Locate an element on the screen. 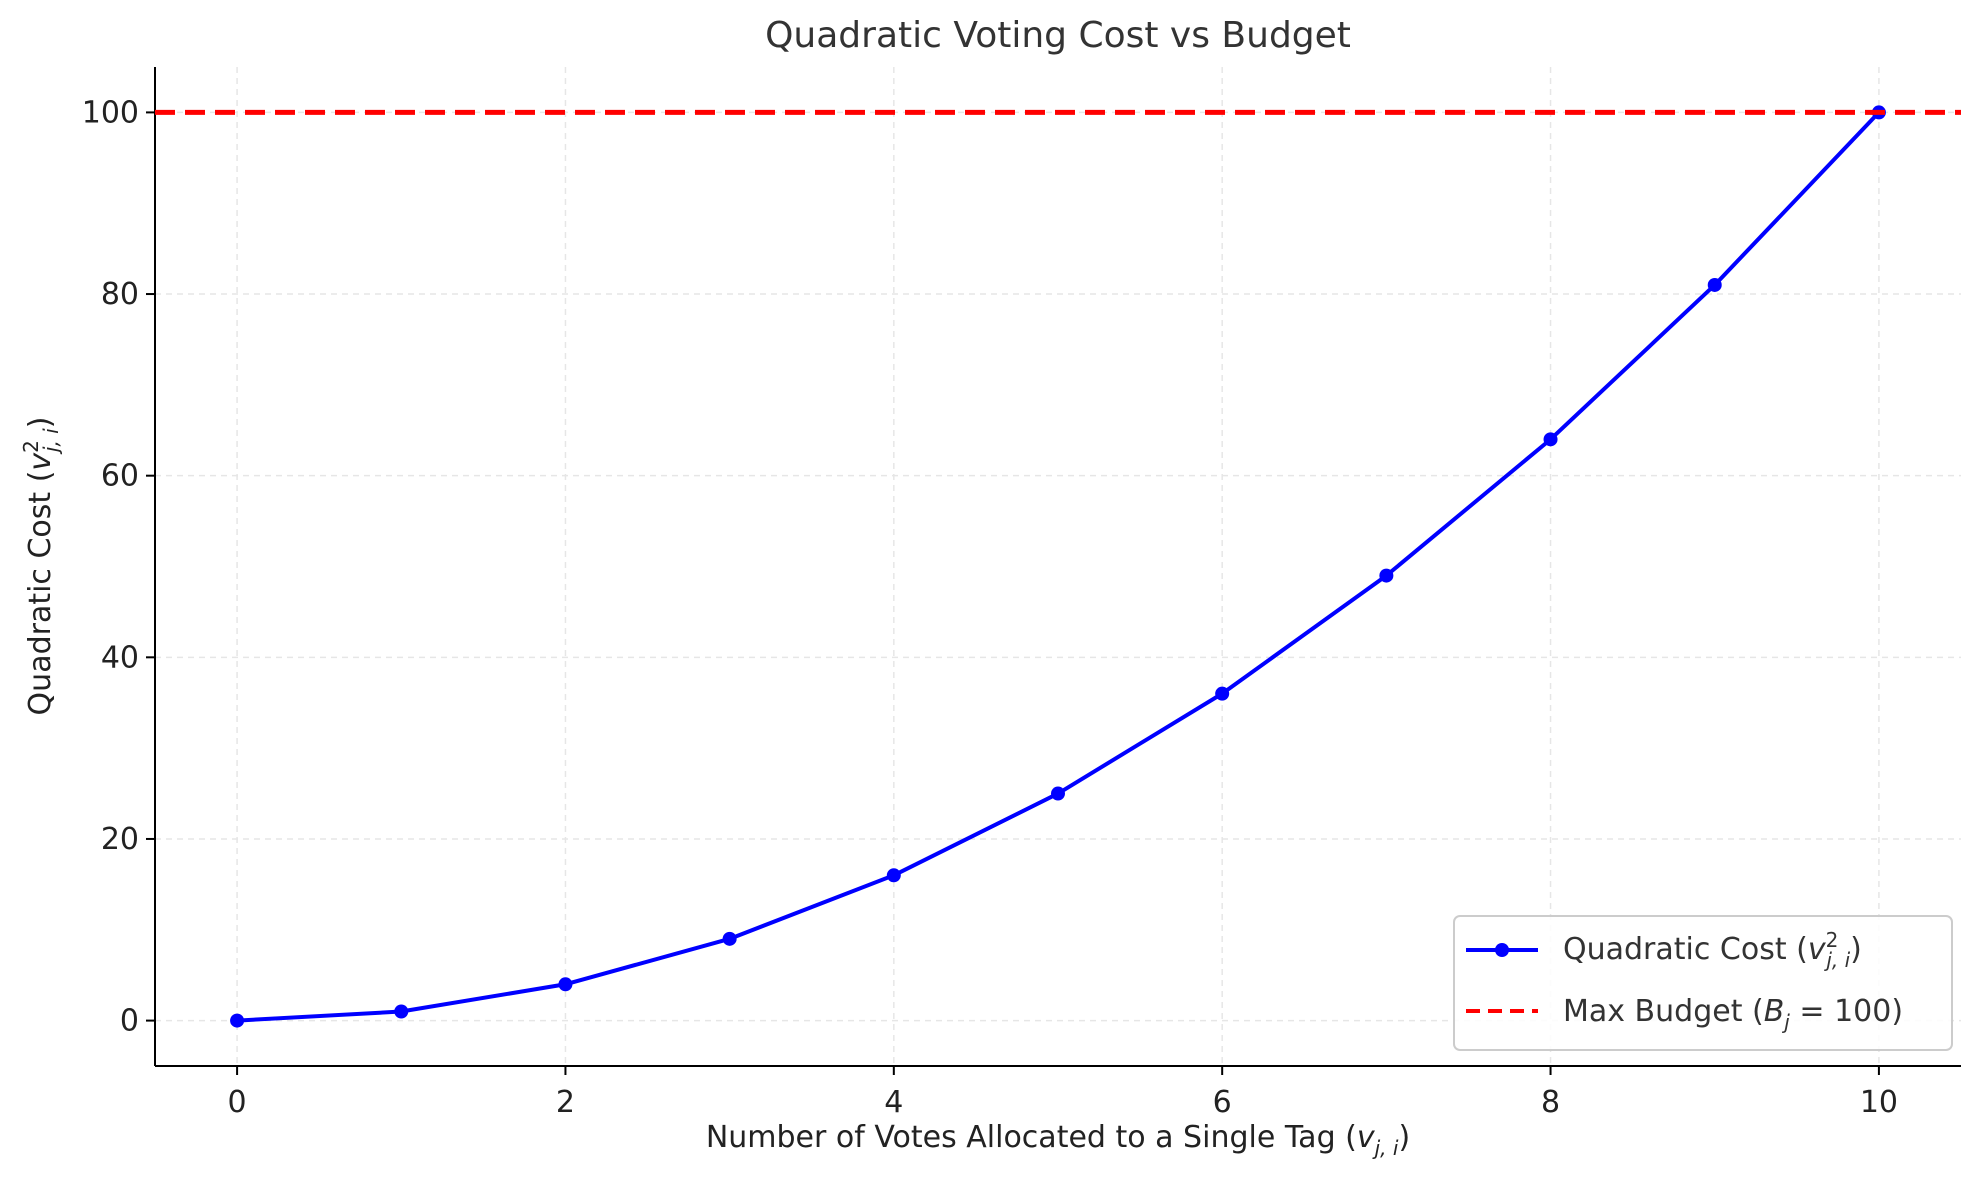 Image resolution: width=1979 pixels, height=1180 pixels. chart-title: Quadratic Voting Cost vs Budget is located at coordinates (1058, 35).